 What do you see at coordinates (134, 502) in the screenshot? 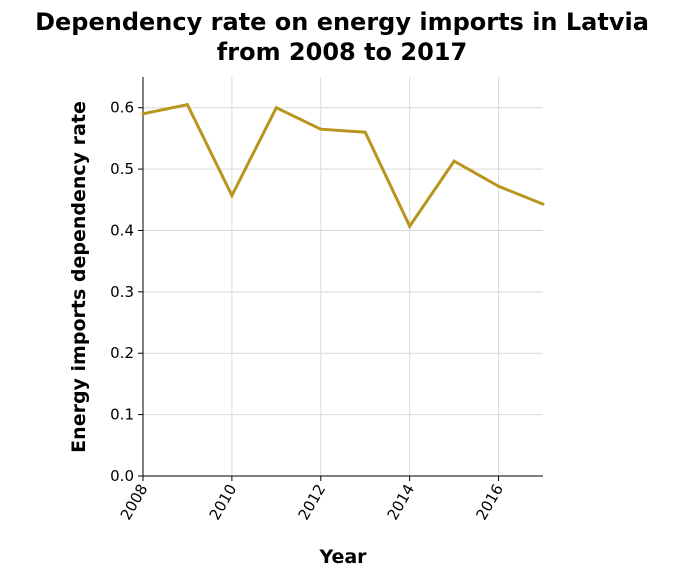
I see `x-tick-label: 2008` at bounding box center [134, 502].